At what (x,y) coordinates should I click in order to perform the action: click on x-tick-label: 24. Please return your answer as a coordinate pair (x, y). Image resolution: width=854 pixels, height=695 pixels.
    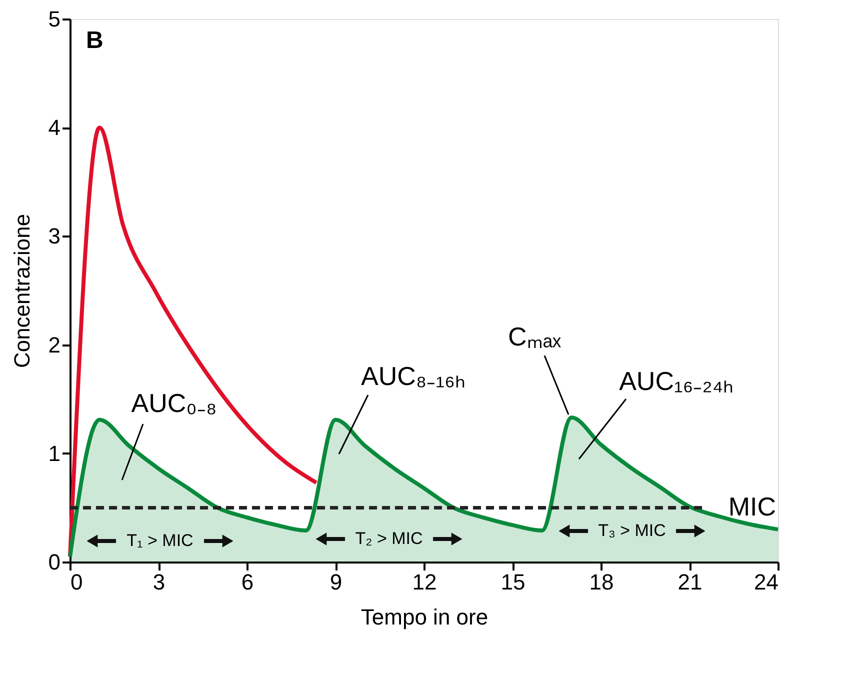
    Looking at the image, I should click on (766, 582).